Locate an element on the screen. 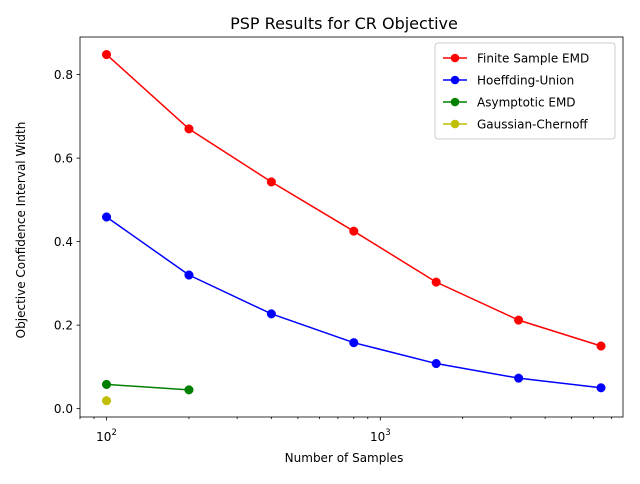  legend-item: Hoeffding-Union is located at coordinates (508, 81).